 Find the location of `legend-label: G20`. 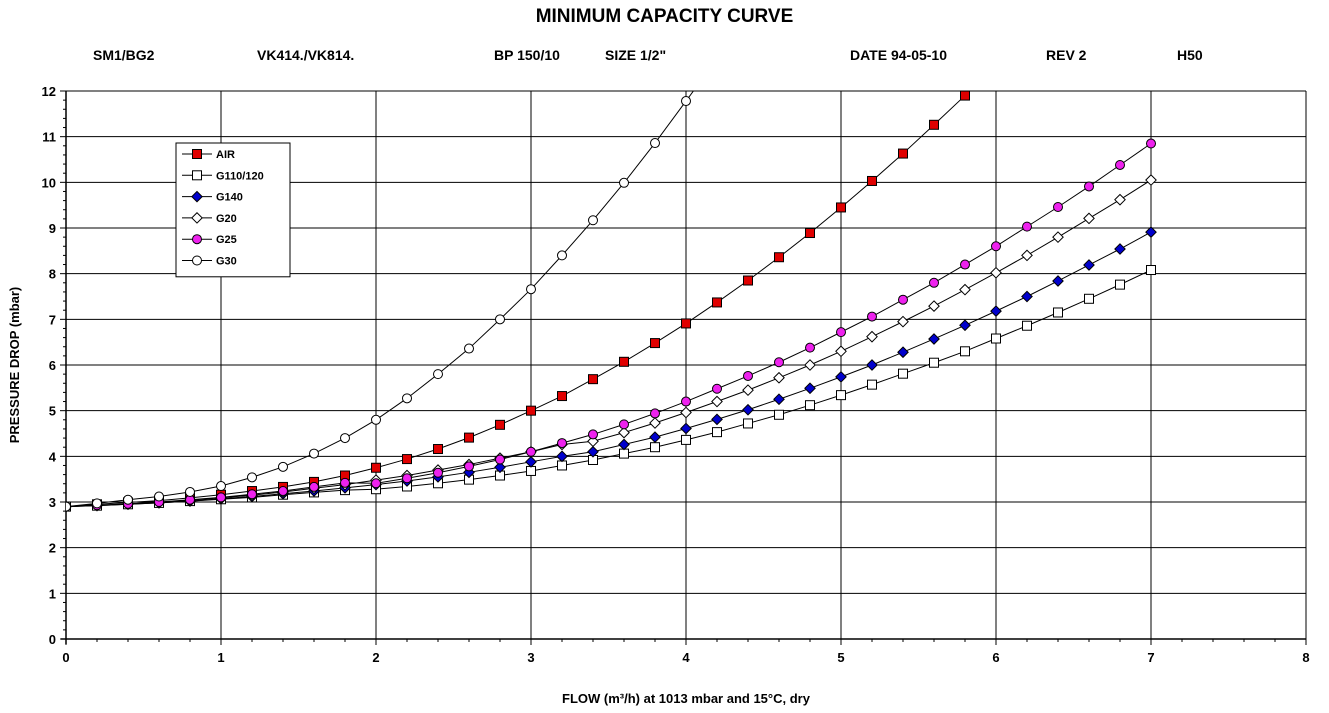

legend-label: G20 is located at coordinates (226, 219).